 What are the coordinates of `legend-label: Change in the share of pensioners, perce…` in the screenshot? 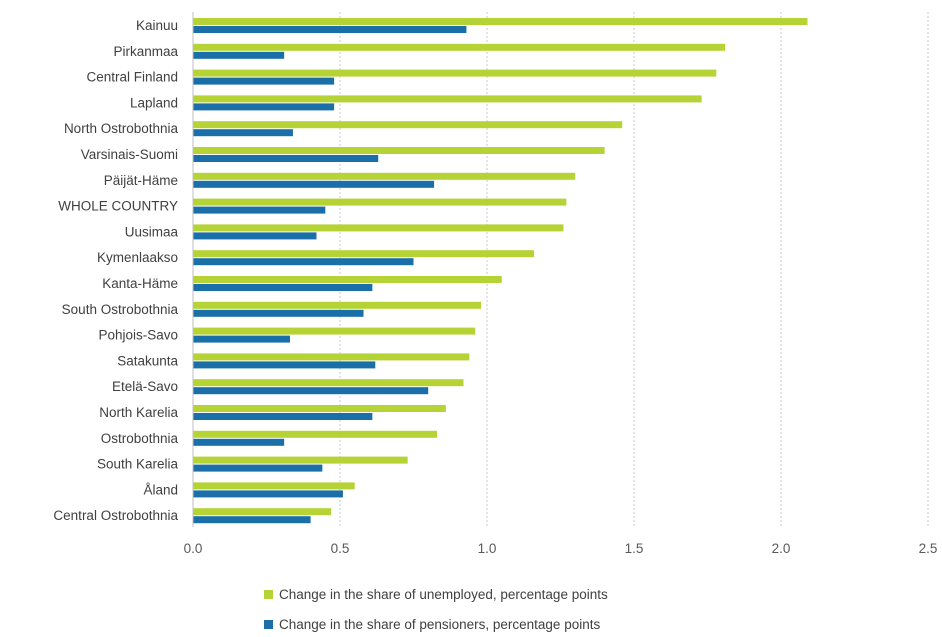 It's located at (439, 624).